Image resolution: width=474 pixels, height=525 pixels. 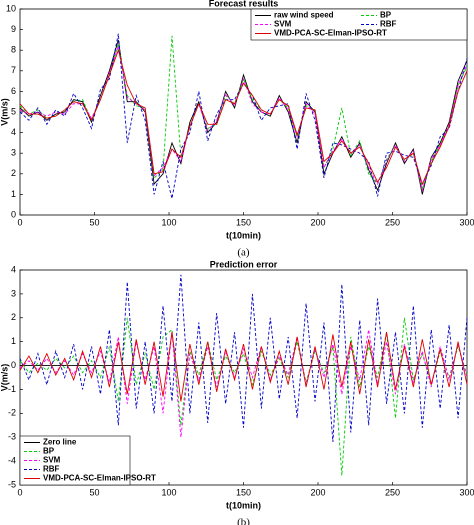 What do you see at coordinates (243, 521) in the screenshot?
I see `caption: (b)` at bounding box center [243, 521].